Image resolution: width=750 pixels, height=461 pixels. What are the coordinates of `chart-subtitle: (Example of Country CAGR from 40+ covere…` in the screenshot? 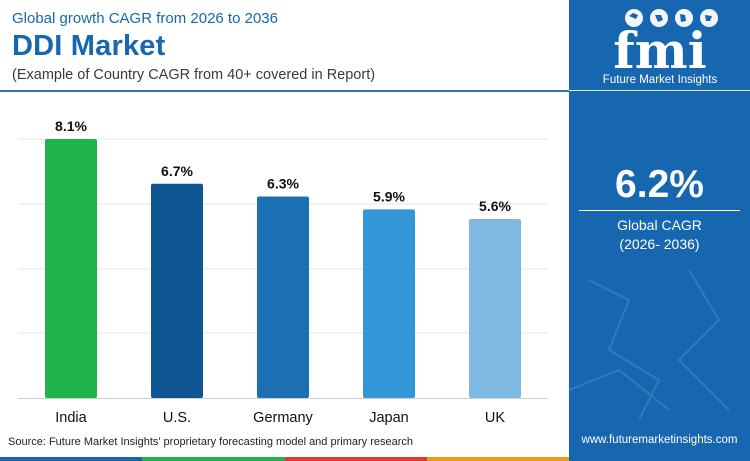 It's located at (194, 75).